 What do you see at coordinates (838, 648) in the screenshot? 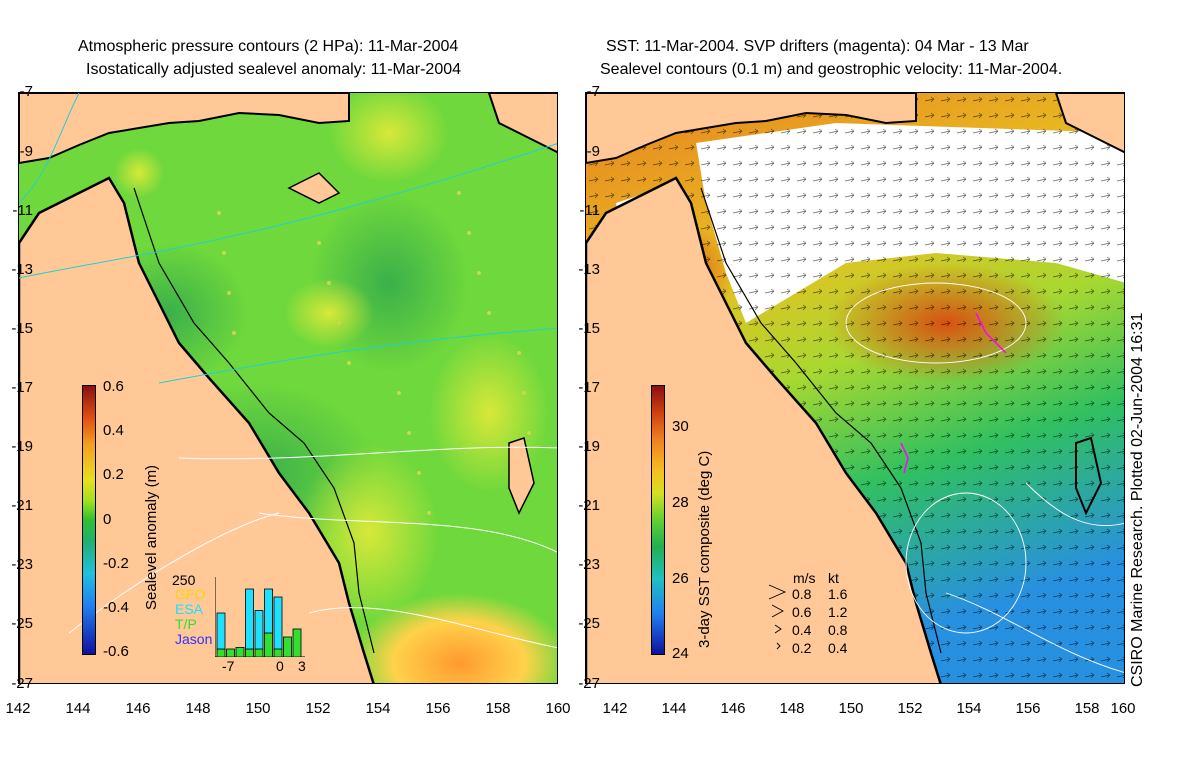
I see `velocity-kt-value: 0.4` at bounding box center [838, 648].